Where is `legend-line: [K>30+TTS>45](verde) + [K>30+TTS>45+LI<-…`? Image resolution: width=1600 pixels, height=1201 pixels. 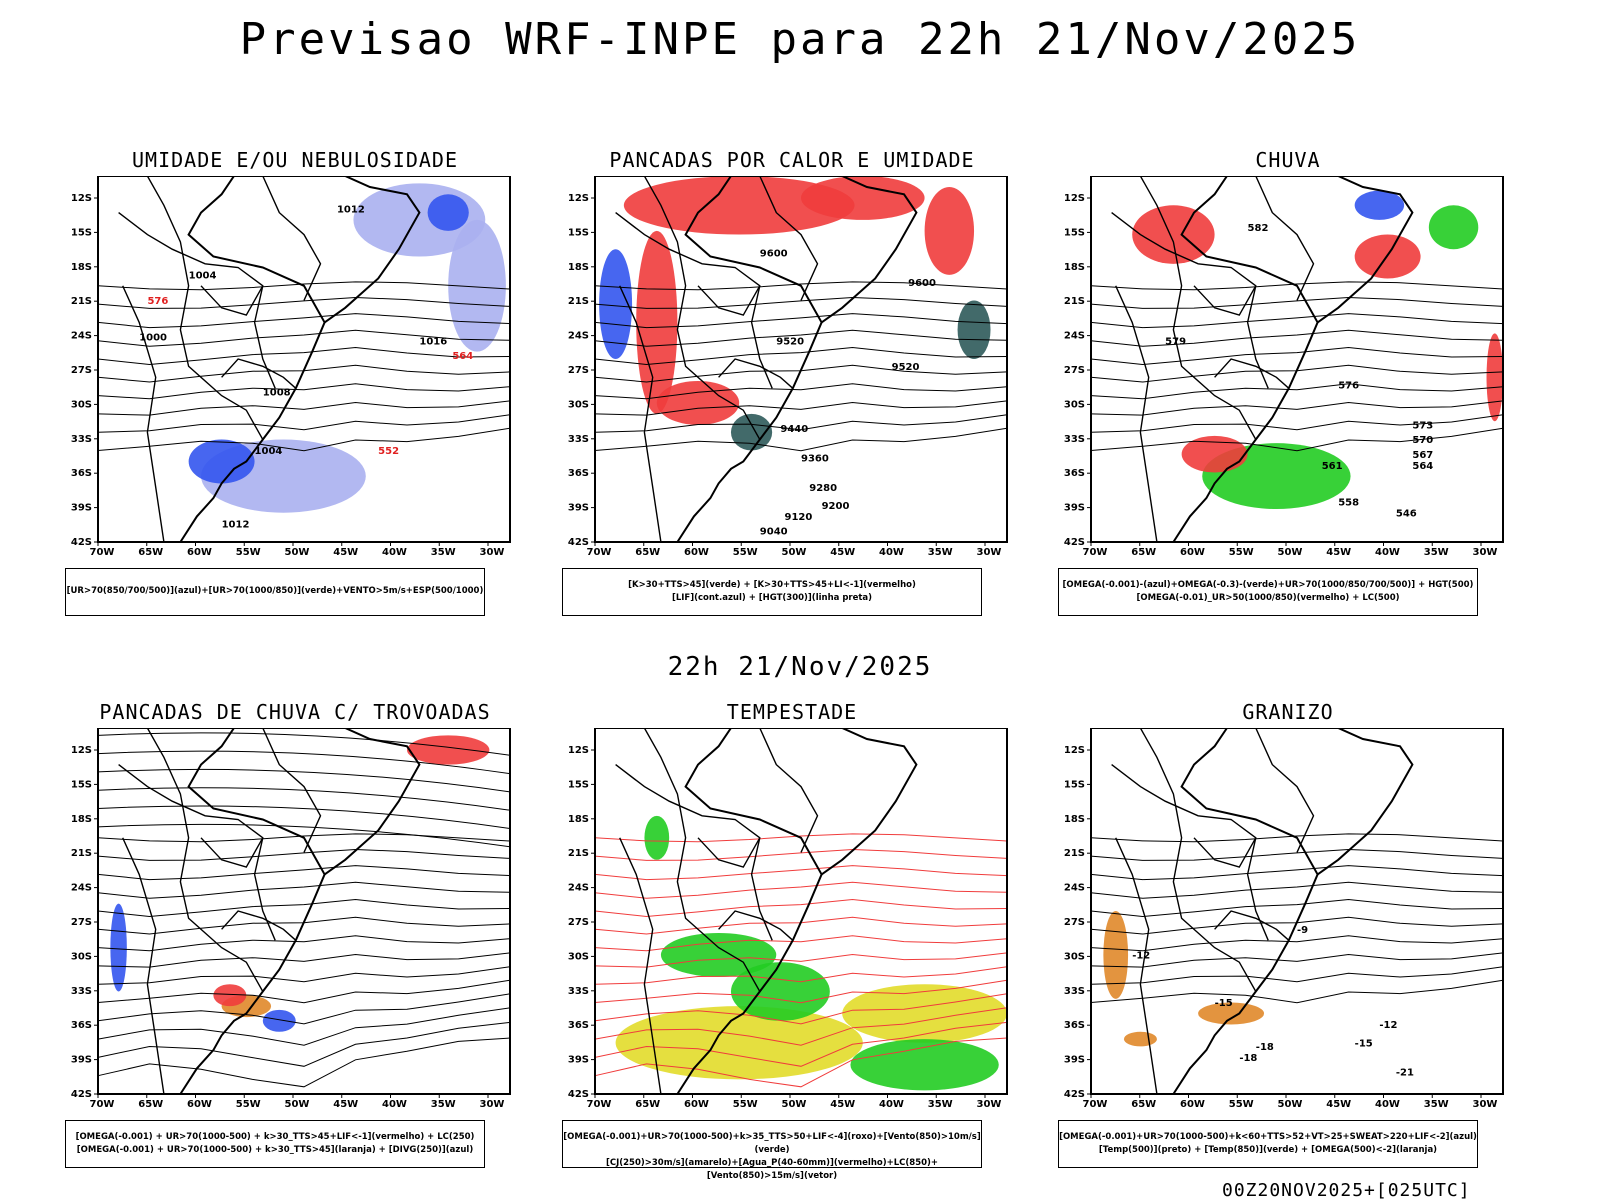
legend-line: [K>30+TTS>45](verde) + [K>30+TTS>45+LI<-… is located at coordinates (772, 585).